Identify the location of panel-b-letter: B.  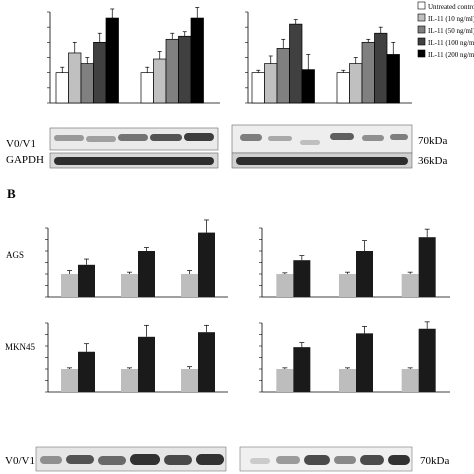
(11, 193).